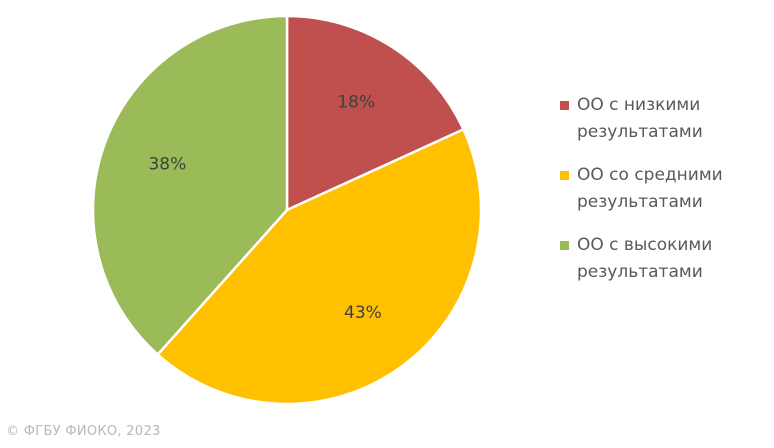  I want to click on legend-swatch-low, so click(564, 105).